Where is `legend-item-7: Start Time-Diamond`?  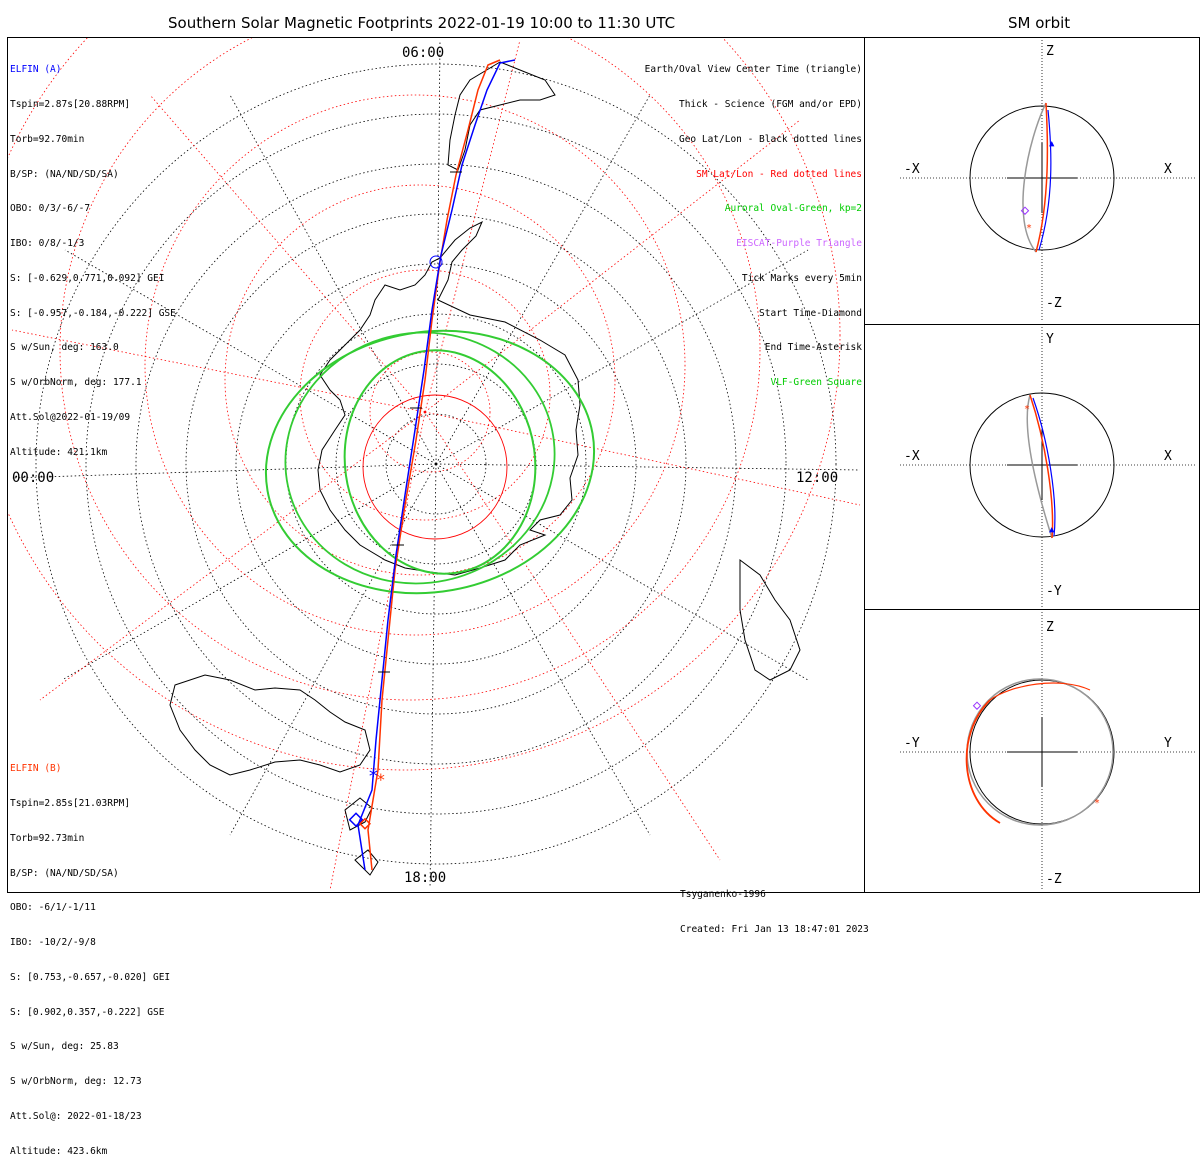 legend-item-7: Start Time-Diamond is located at coordinates (810, 313).